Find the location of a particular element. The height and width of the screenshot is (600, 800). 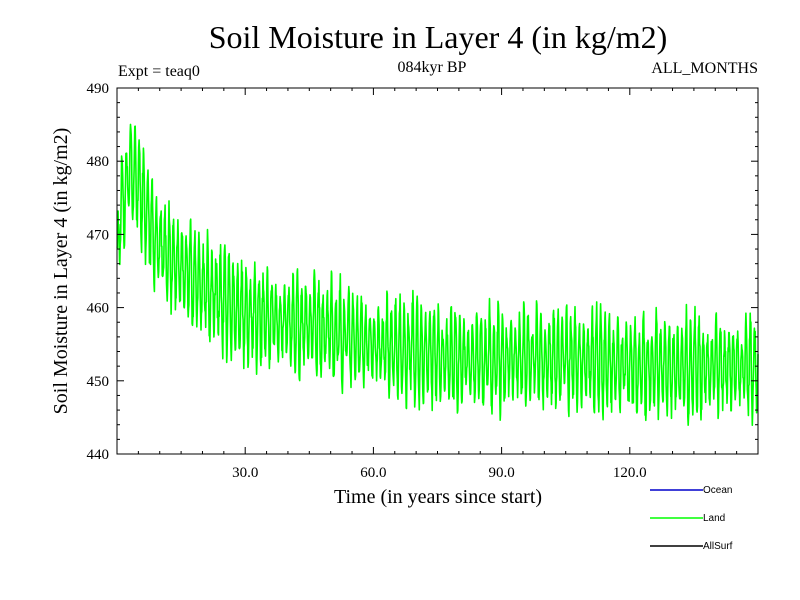

x-tick-label: 60.0 is located at coordinates (373, 473).